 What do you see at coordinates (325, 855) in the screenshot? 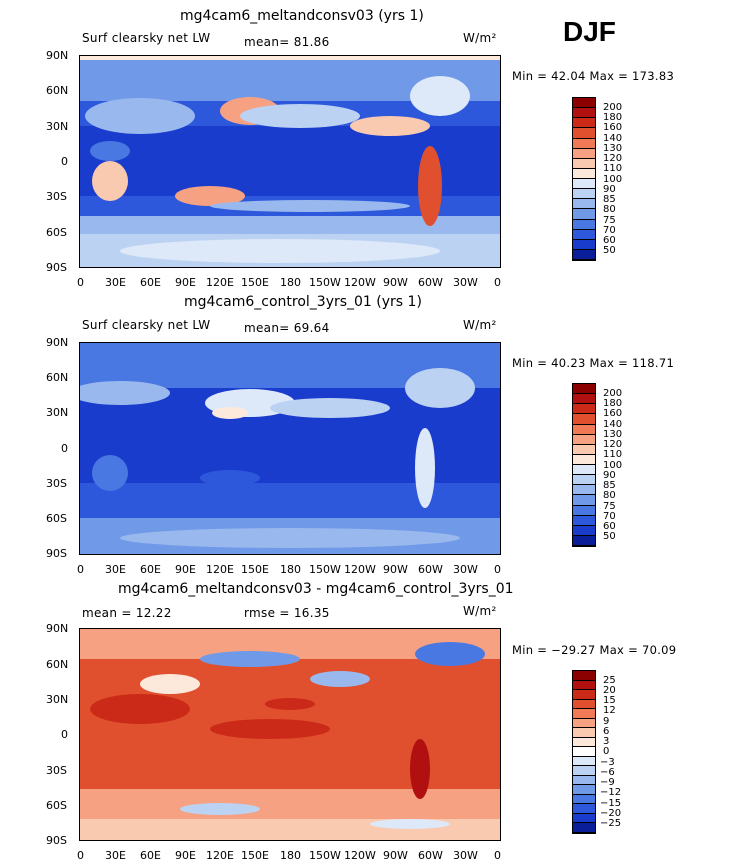
I see `panel3-lon-150w: 150W` at bounding box center [325, 855].